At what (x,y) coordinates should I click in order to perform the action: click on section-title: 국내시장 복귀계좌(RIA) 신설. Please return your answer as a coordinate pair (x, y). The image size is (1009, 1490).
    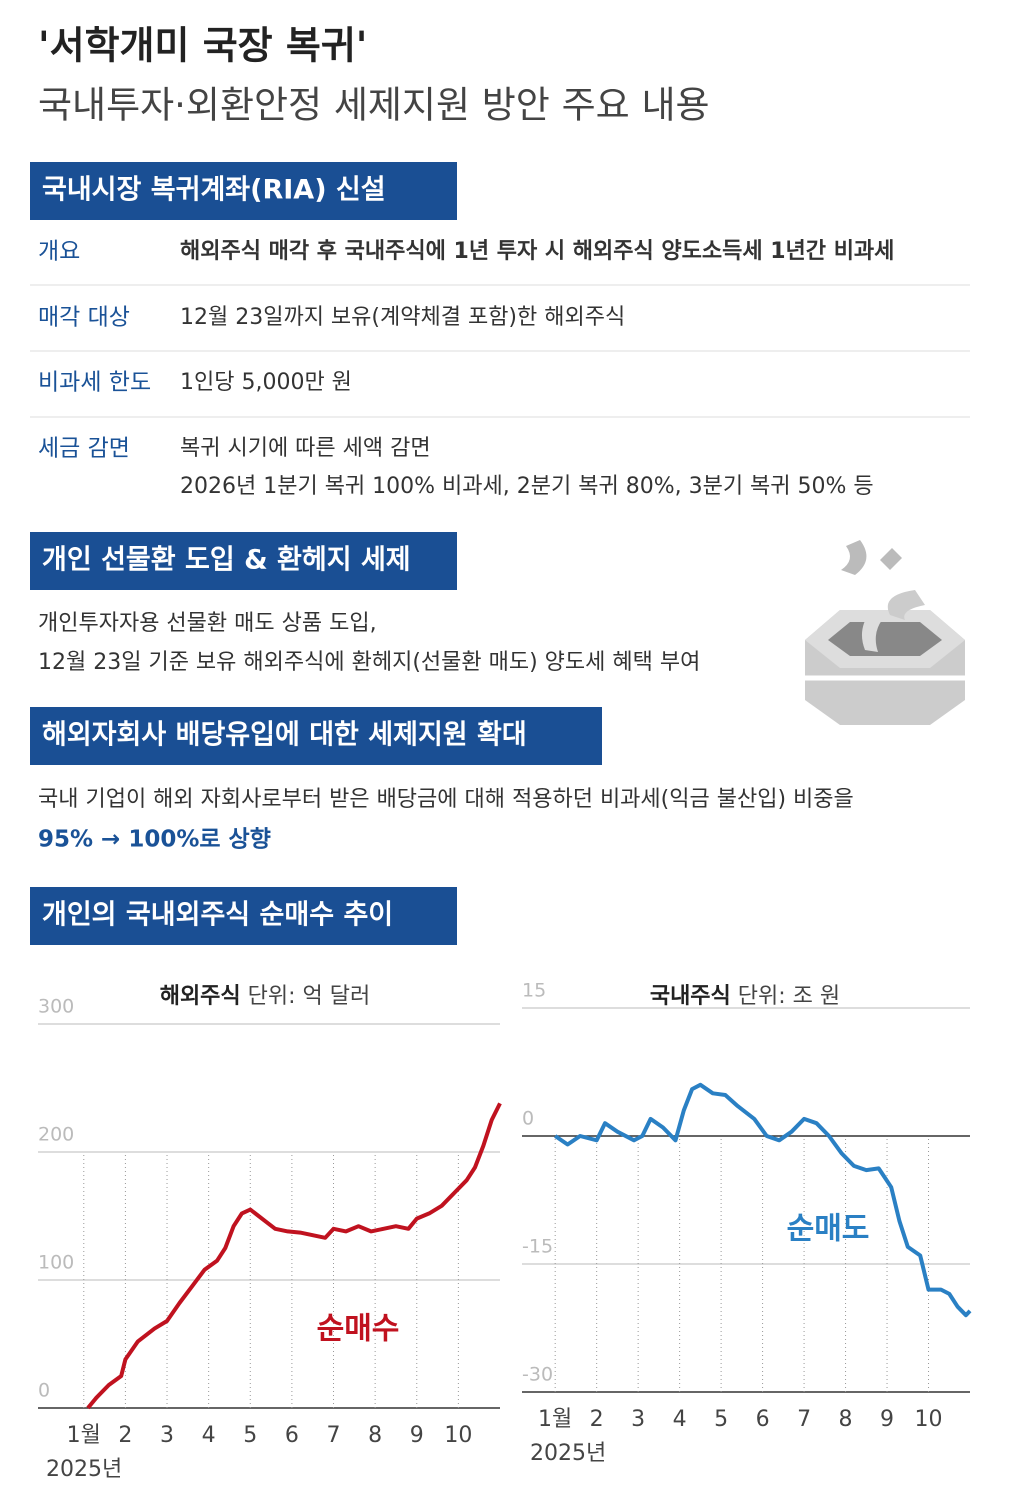
    Looking at the image, I should click on (214, 190).